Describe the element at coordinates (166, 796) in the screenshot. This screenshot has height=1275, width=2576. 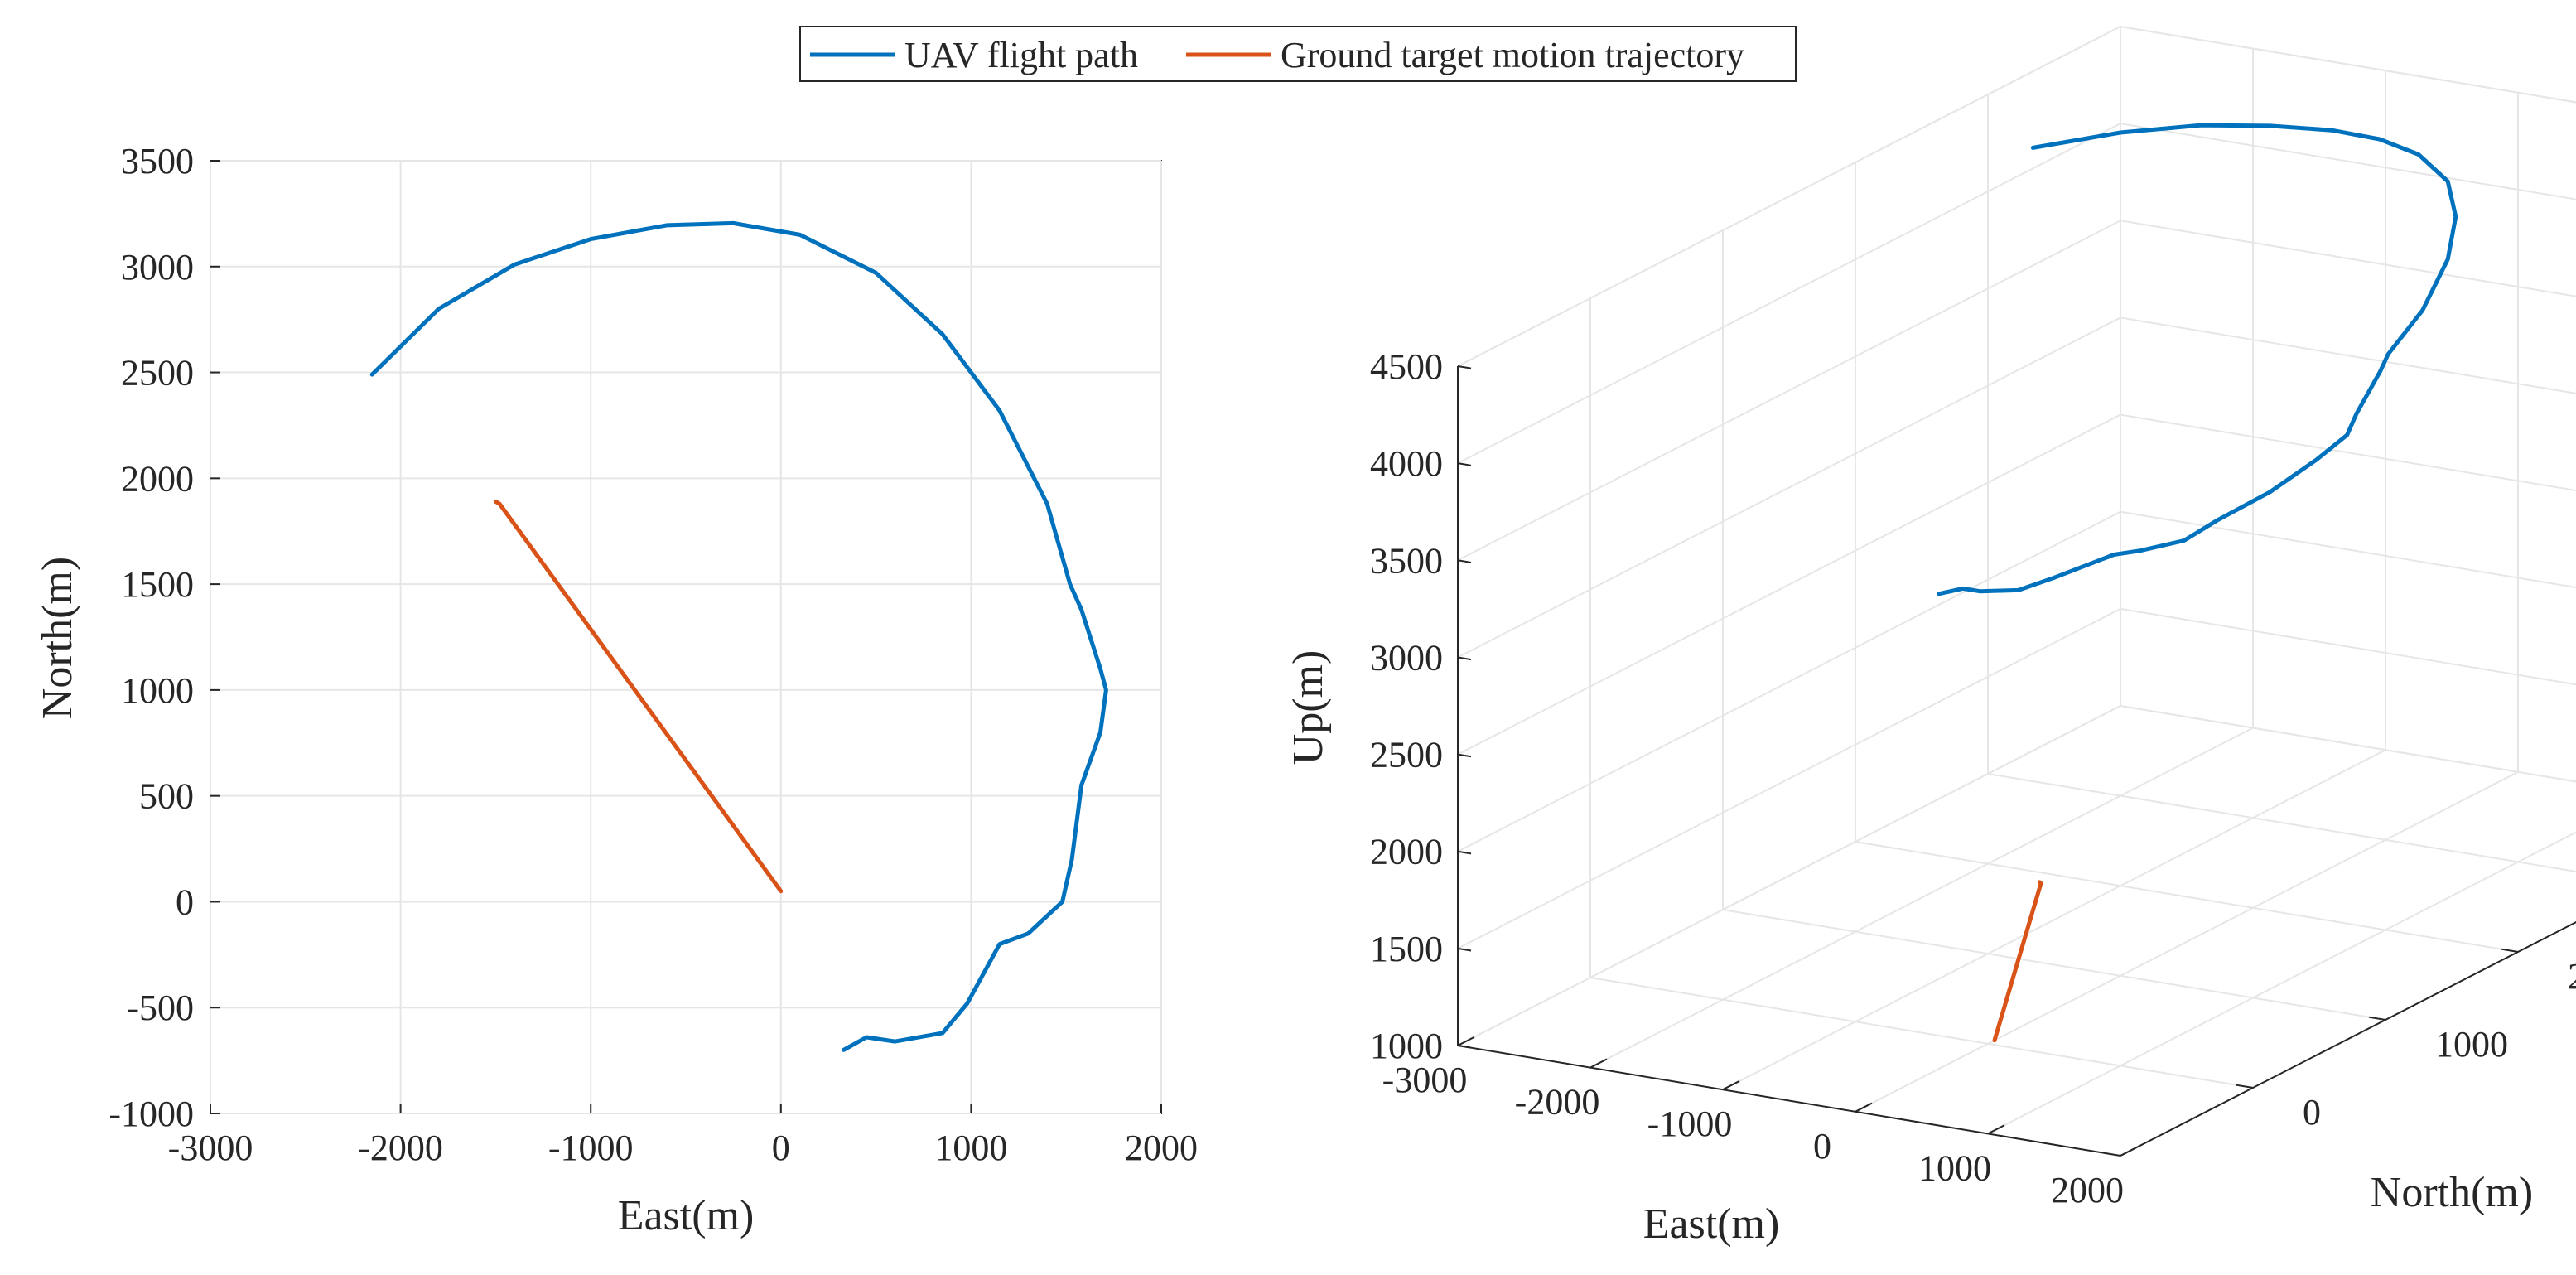
I see `tick-label-y: 500` at that location.